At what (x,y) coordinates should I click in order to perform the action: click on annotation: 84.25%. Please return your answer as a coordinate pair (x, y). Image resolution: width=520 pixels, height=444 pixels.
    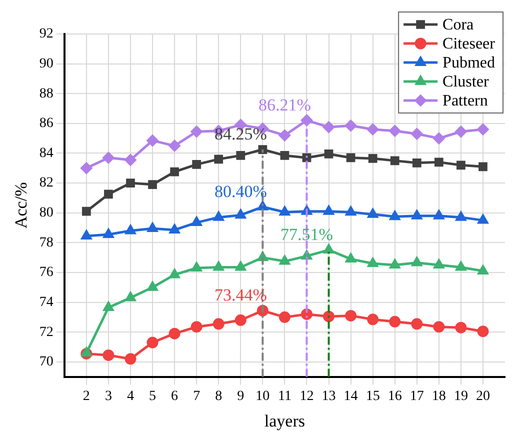
    Looking at the image, I should click on (240, 134).